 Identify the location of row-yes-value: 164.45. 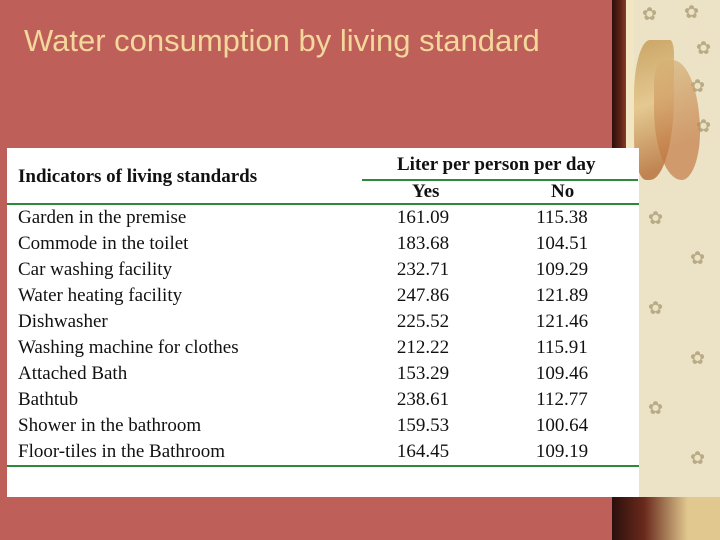
(423, 451).